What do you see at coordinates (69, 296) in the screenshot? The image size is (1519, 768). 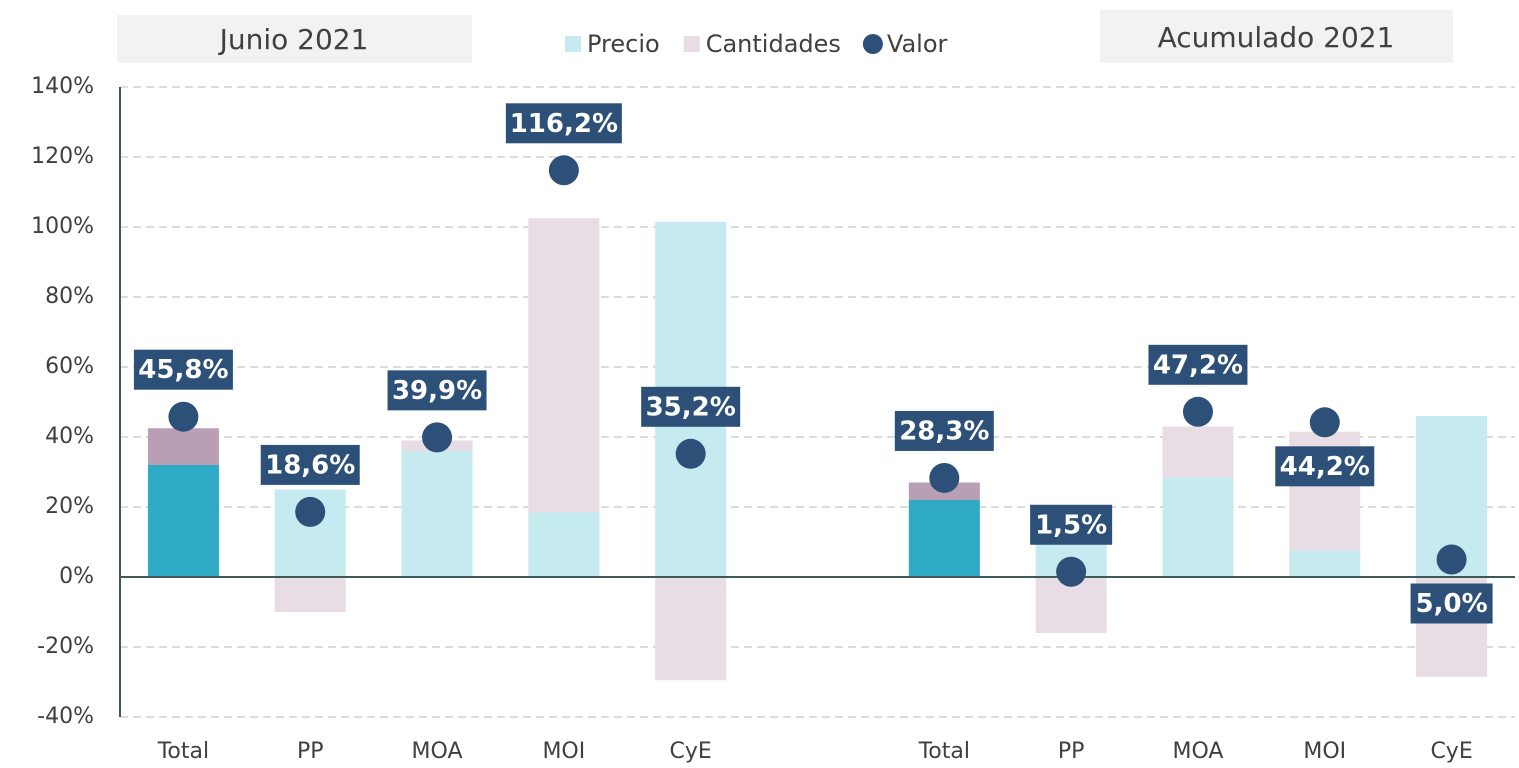 I see `y-tick-label: 80%` at bounding box center [69, 296].